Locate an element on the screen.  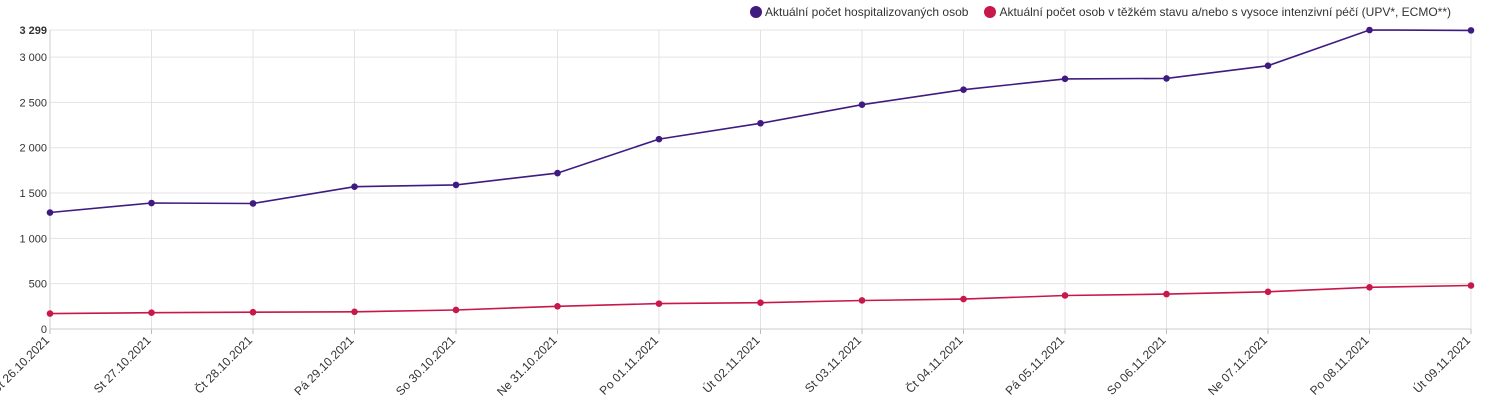
x-tick-label: Út 09.11.2021 is located at coordinates (1442, 364).